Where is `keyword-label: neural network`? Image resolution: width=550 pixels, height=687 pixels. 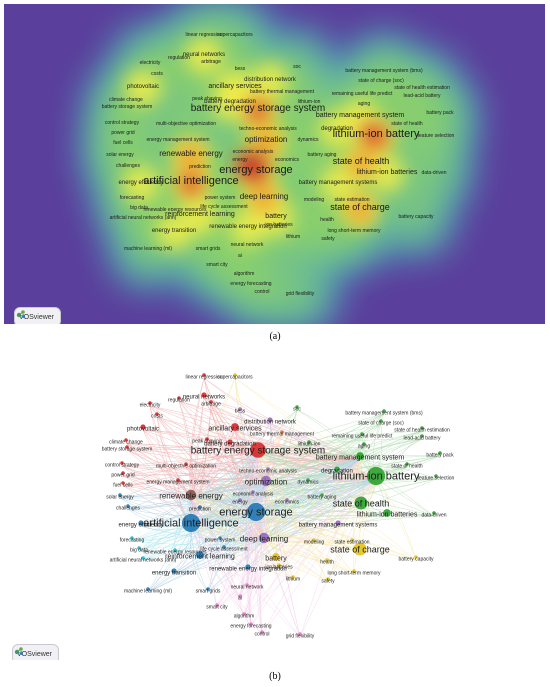
keyword-label: neural network is located at coordinates (247, 588).